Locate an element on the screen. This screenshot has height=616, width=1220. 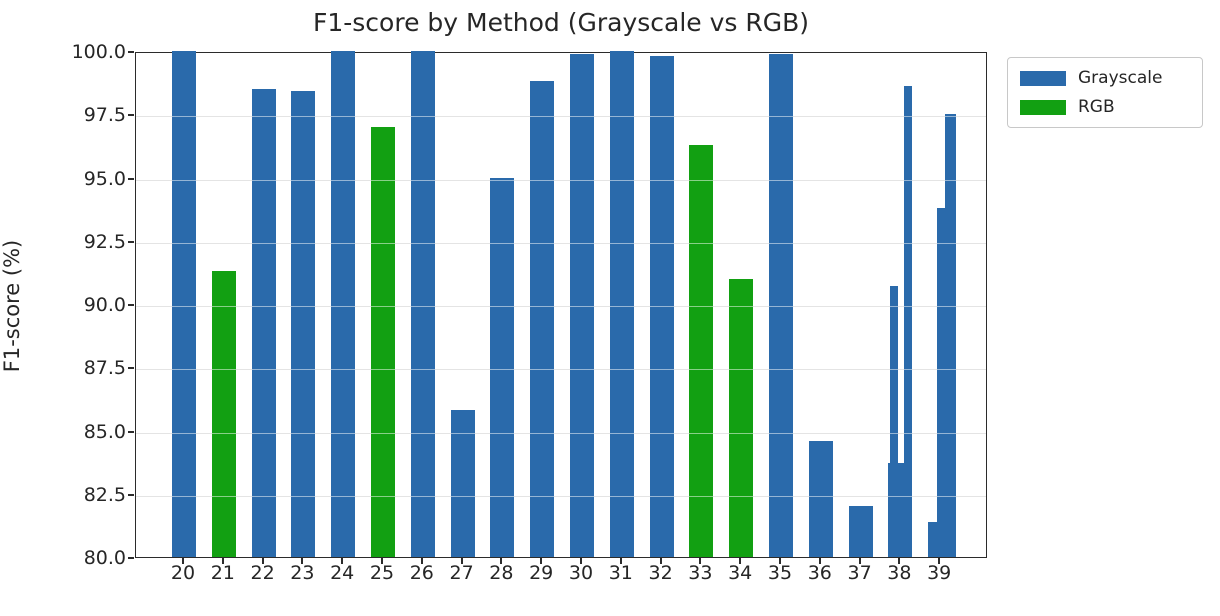
x-tick-label: 36 is located at coordinates (819, 573).